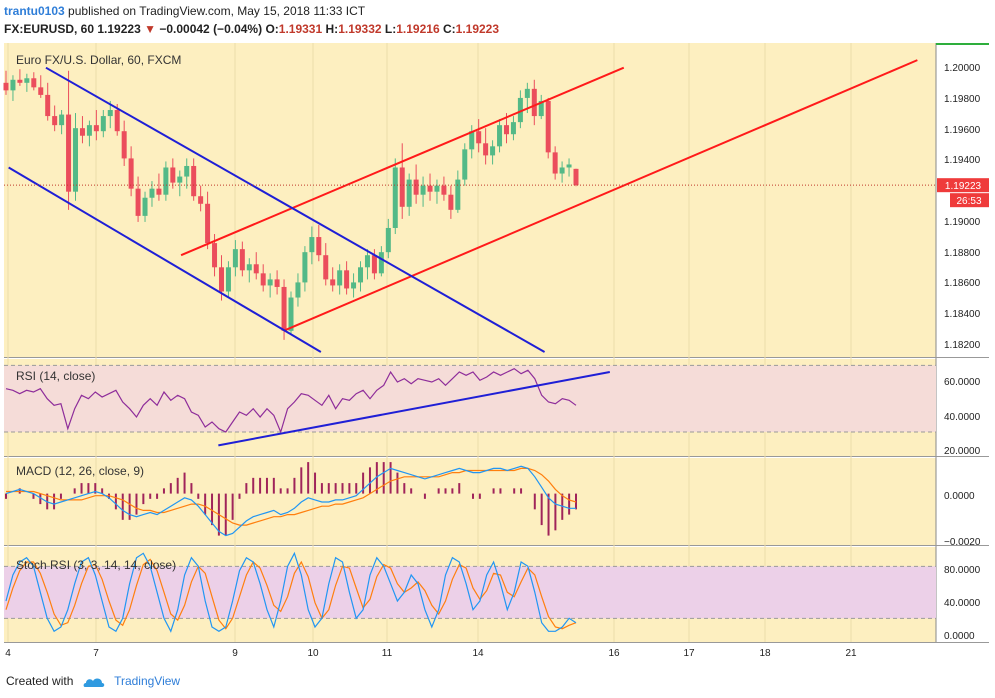 The image size is (995, 698). I want to click on y-tick: 1.18600, so click(962, 283).